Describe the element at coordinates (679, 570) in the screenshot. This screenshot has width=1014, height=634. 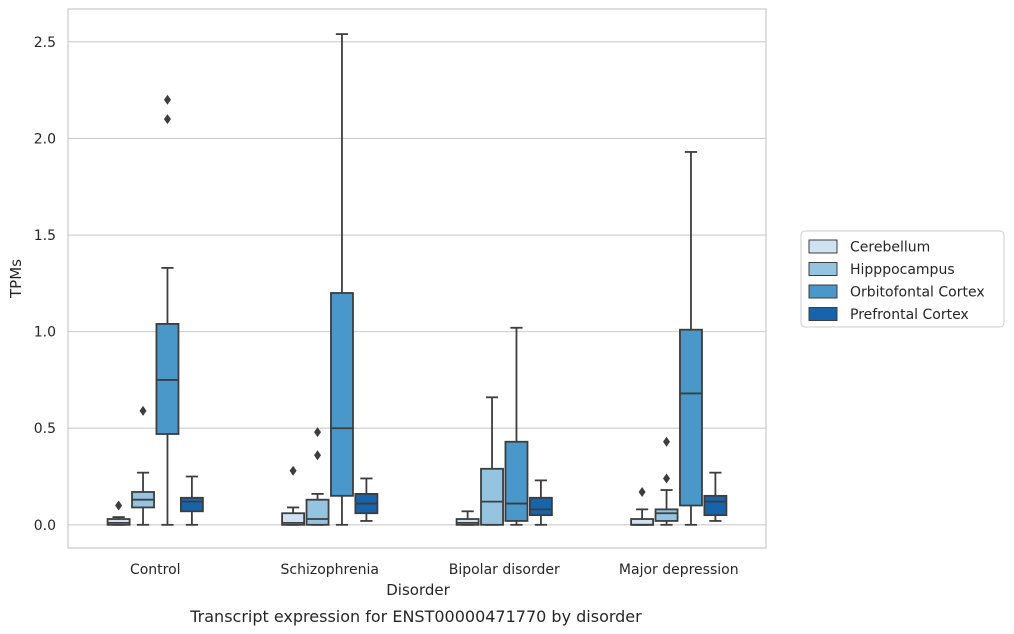
I see `x-tick-label: Major depression` at that location.